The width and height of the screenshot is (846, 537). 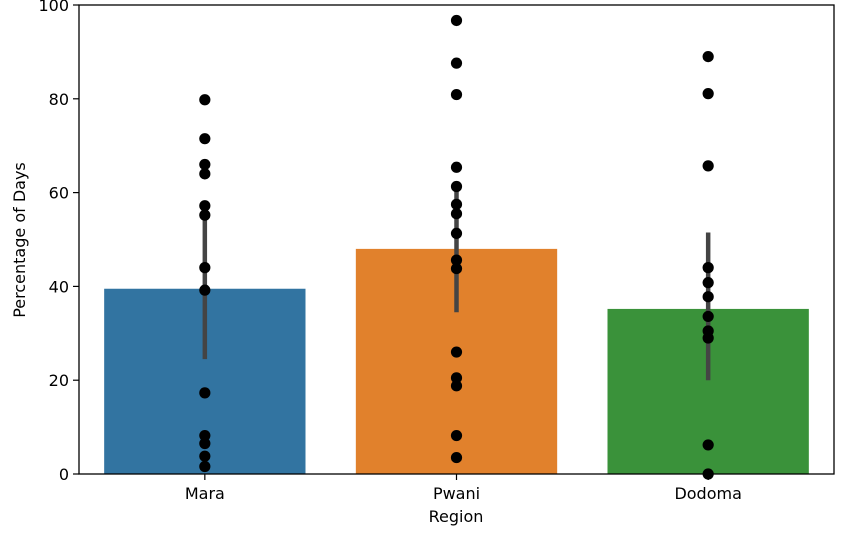 What do you see at coordinates (456, 493) in the screenshot?
I see `x-tick-label-pwani: Pwani` at bounding box center [456, 493].